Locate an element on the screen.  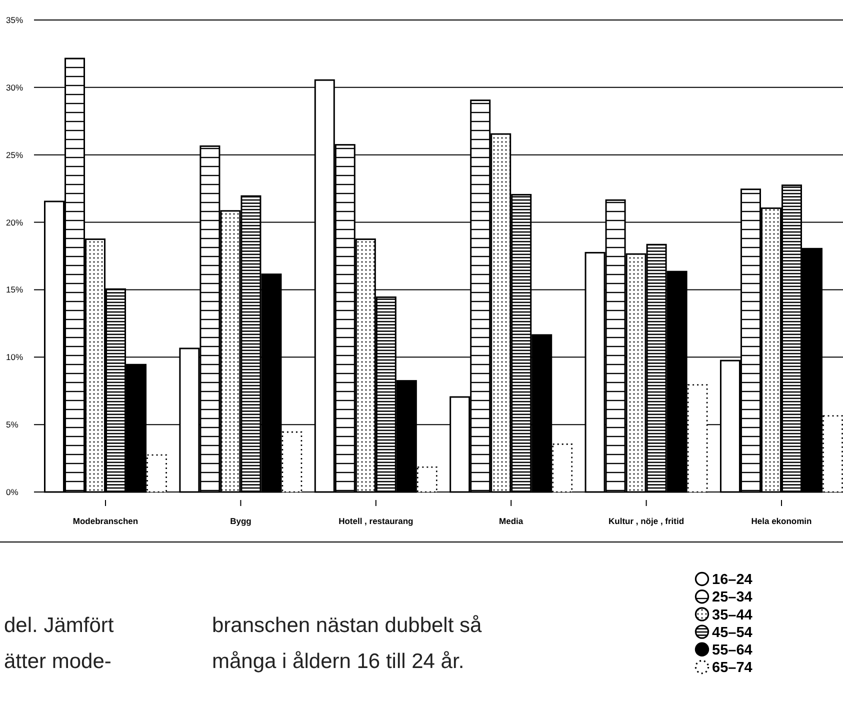
y-tick-label: 30% is located at coordinates (15, 87).